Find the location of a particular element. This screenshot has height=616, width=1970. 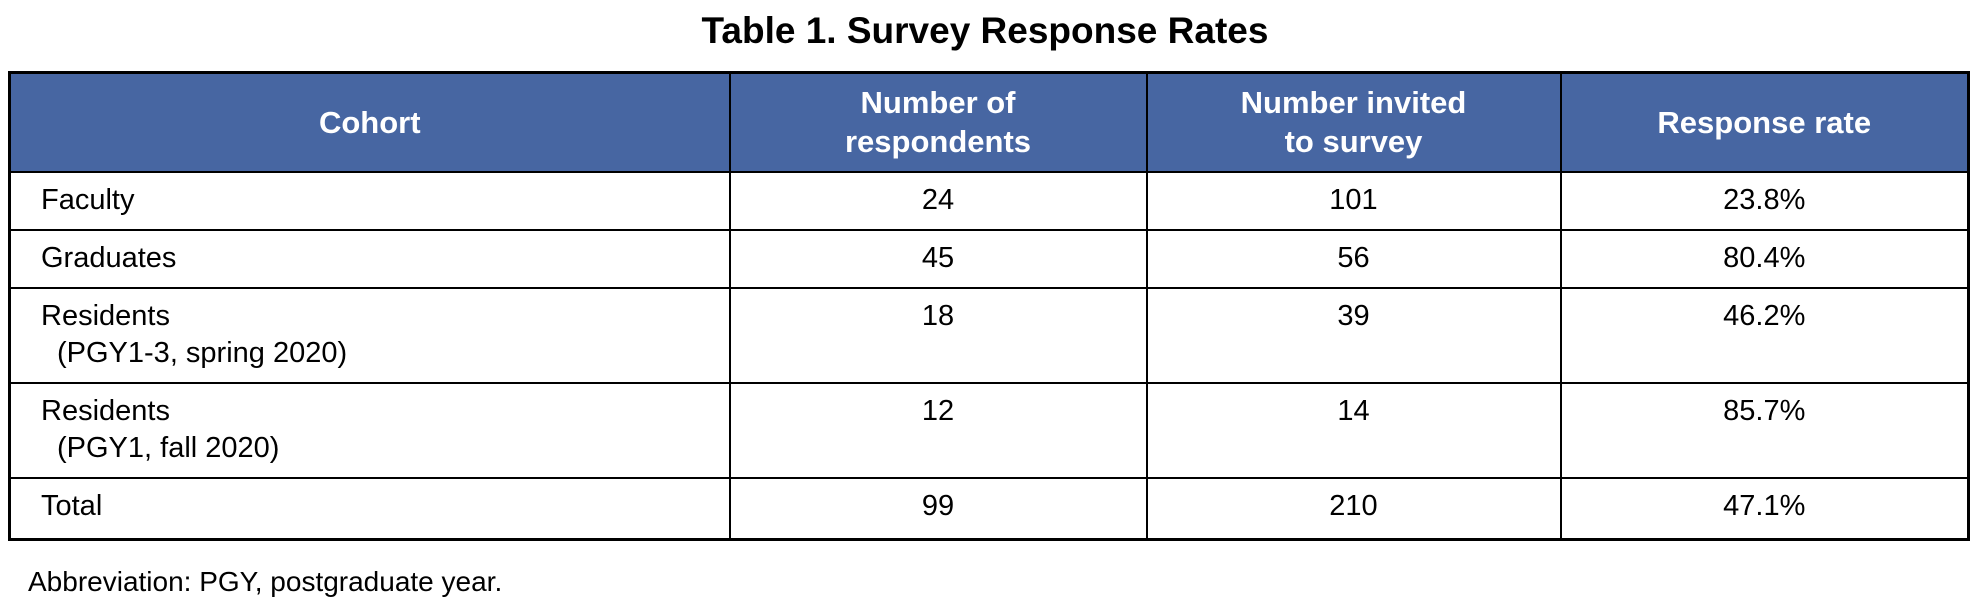

cohort-name: Total is located at coordinates (72, 505).